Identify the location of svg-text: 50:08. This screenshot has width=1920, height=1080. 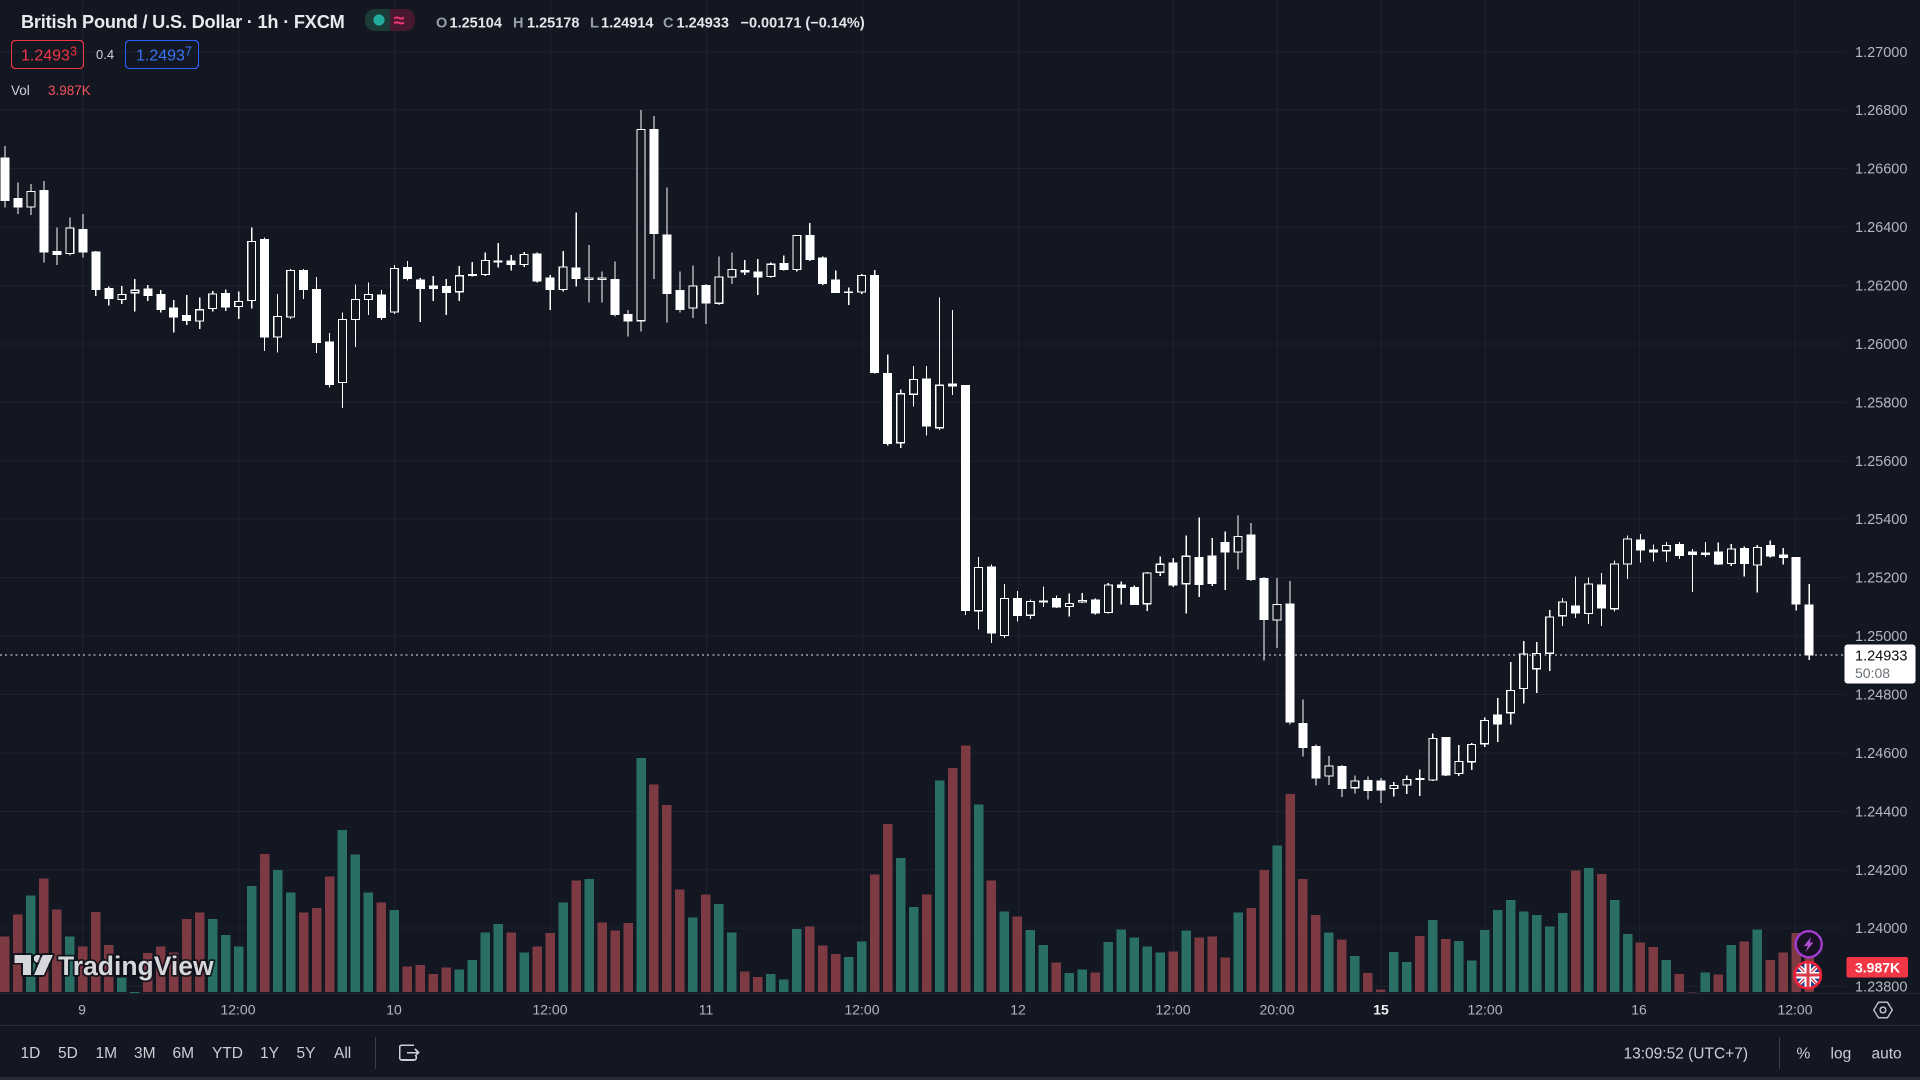
(1872, 673).